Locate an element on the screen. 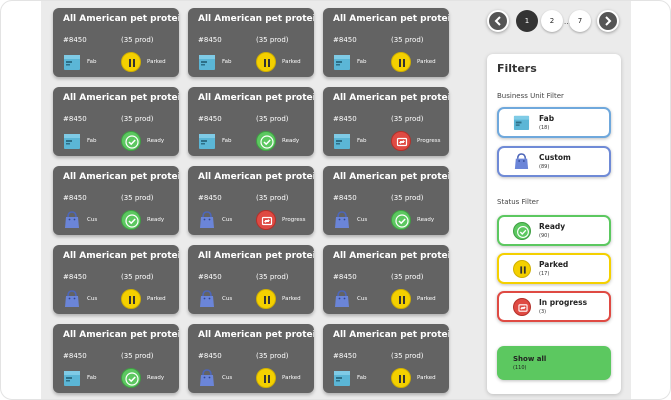 The width and height of the screenshot is (671, 400). filter-name: Custom is located at coordinates (555, 157).